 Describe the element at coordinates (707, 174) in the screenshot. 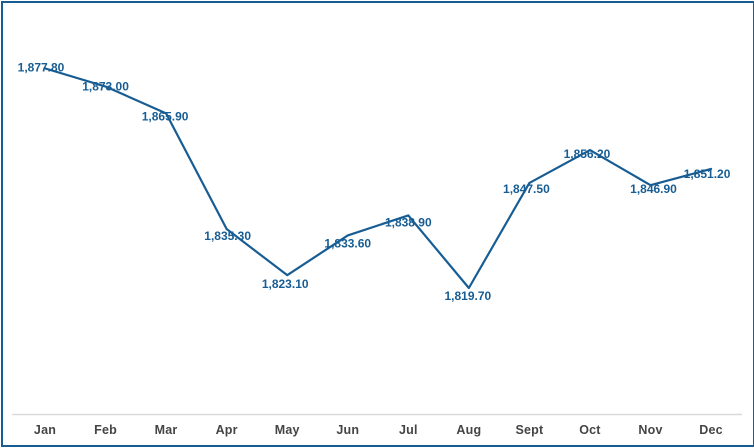

I see `data-point-label: 1,851.20` at that location.